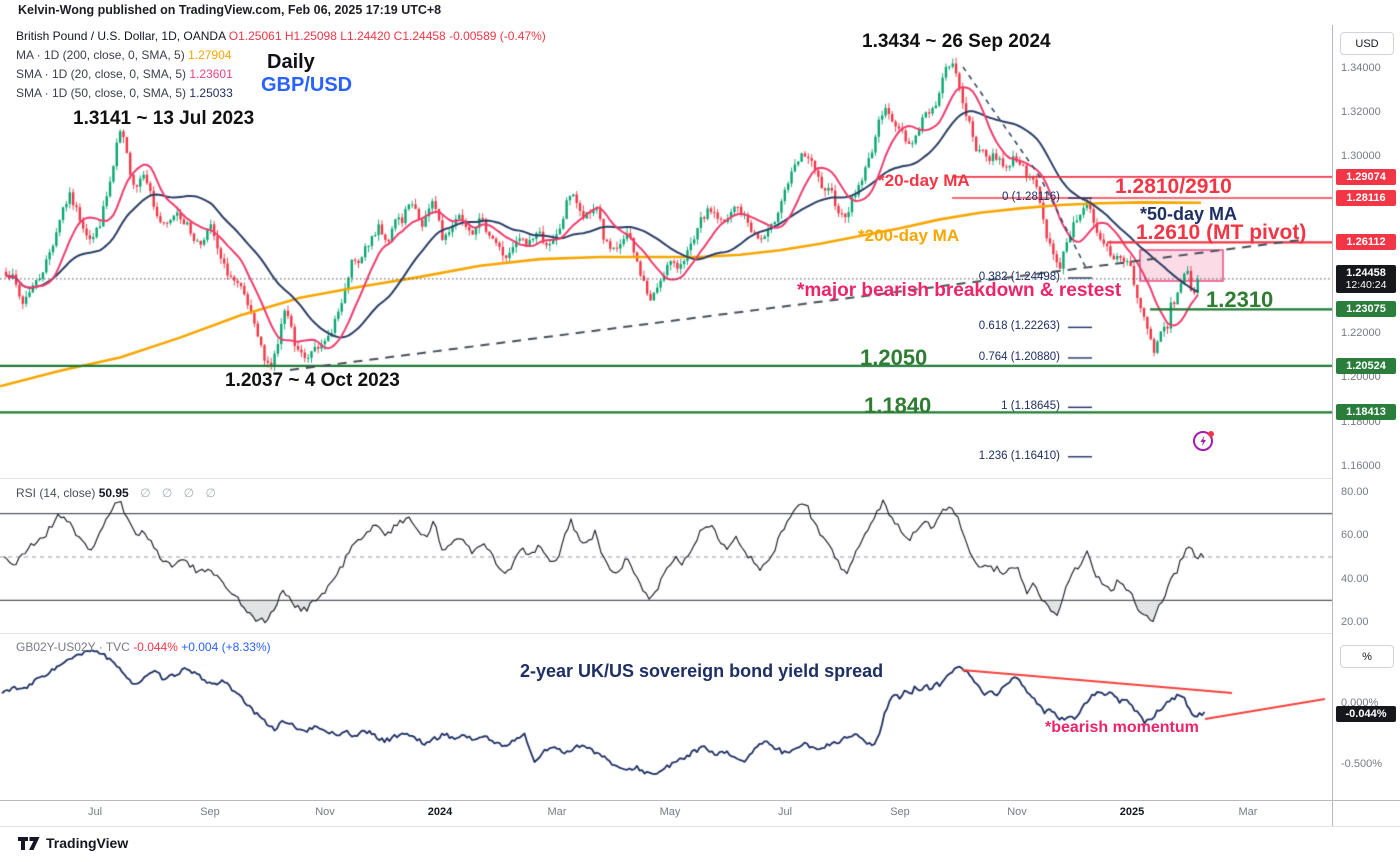  What do you see at coordinates (898, 405) in the screenshot?
I see `annotation-level-1840: 1.1840` at bounding box center [898, 405].